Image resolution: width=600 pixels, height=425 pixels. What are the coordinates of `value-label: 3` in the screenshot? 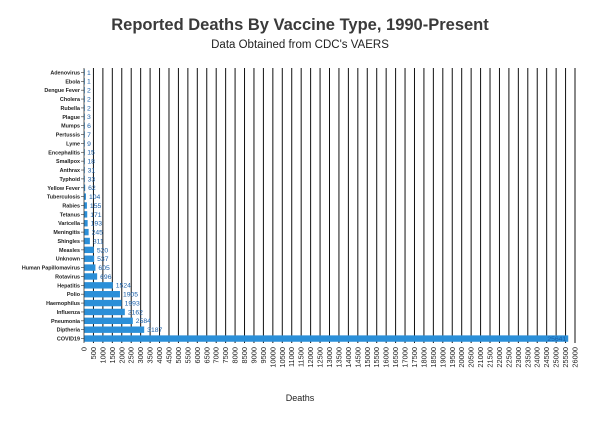 It's located at (89, 117).